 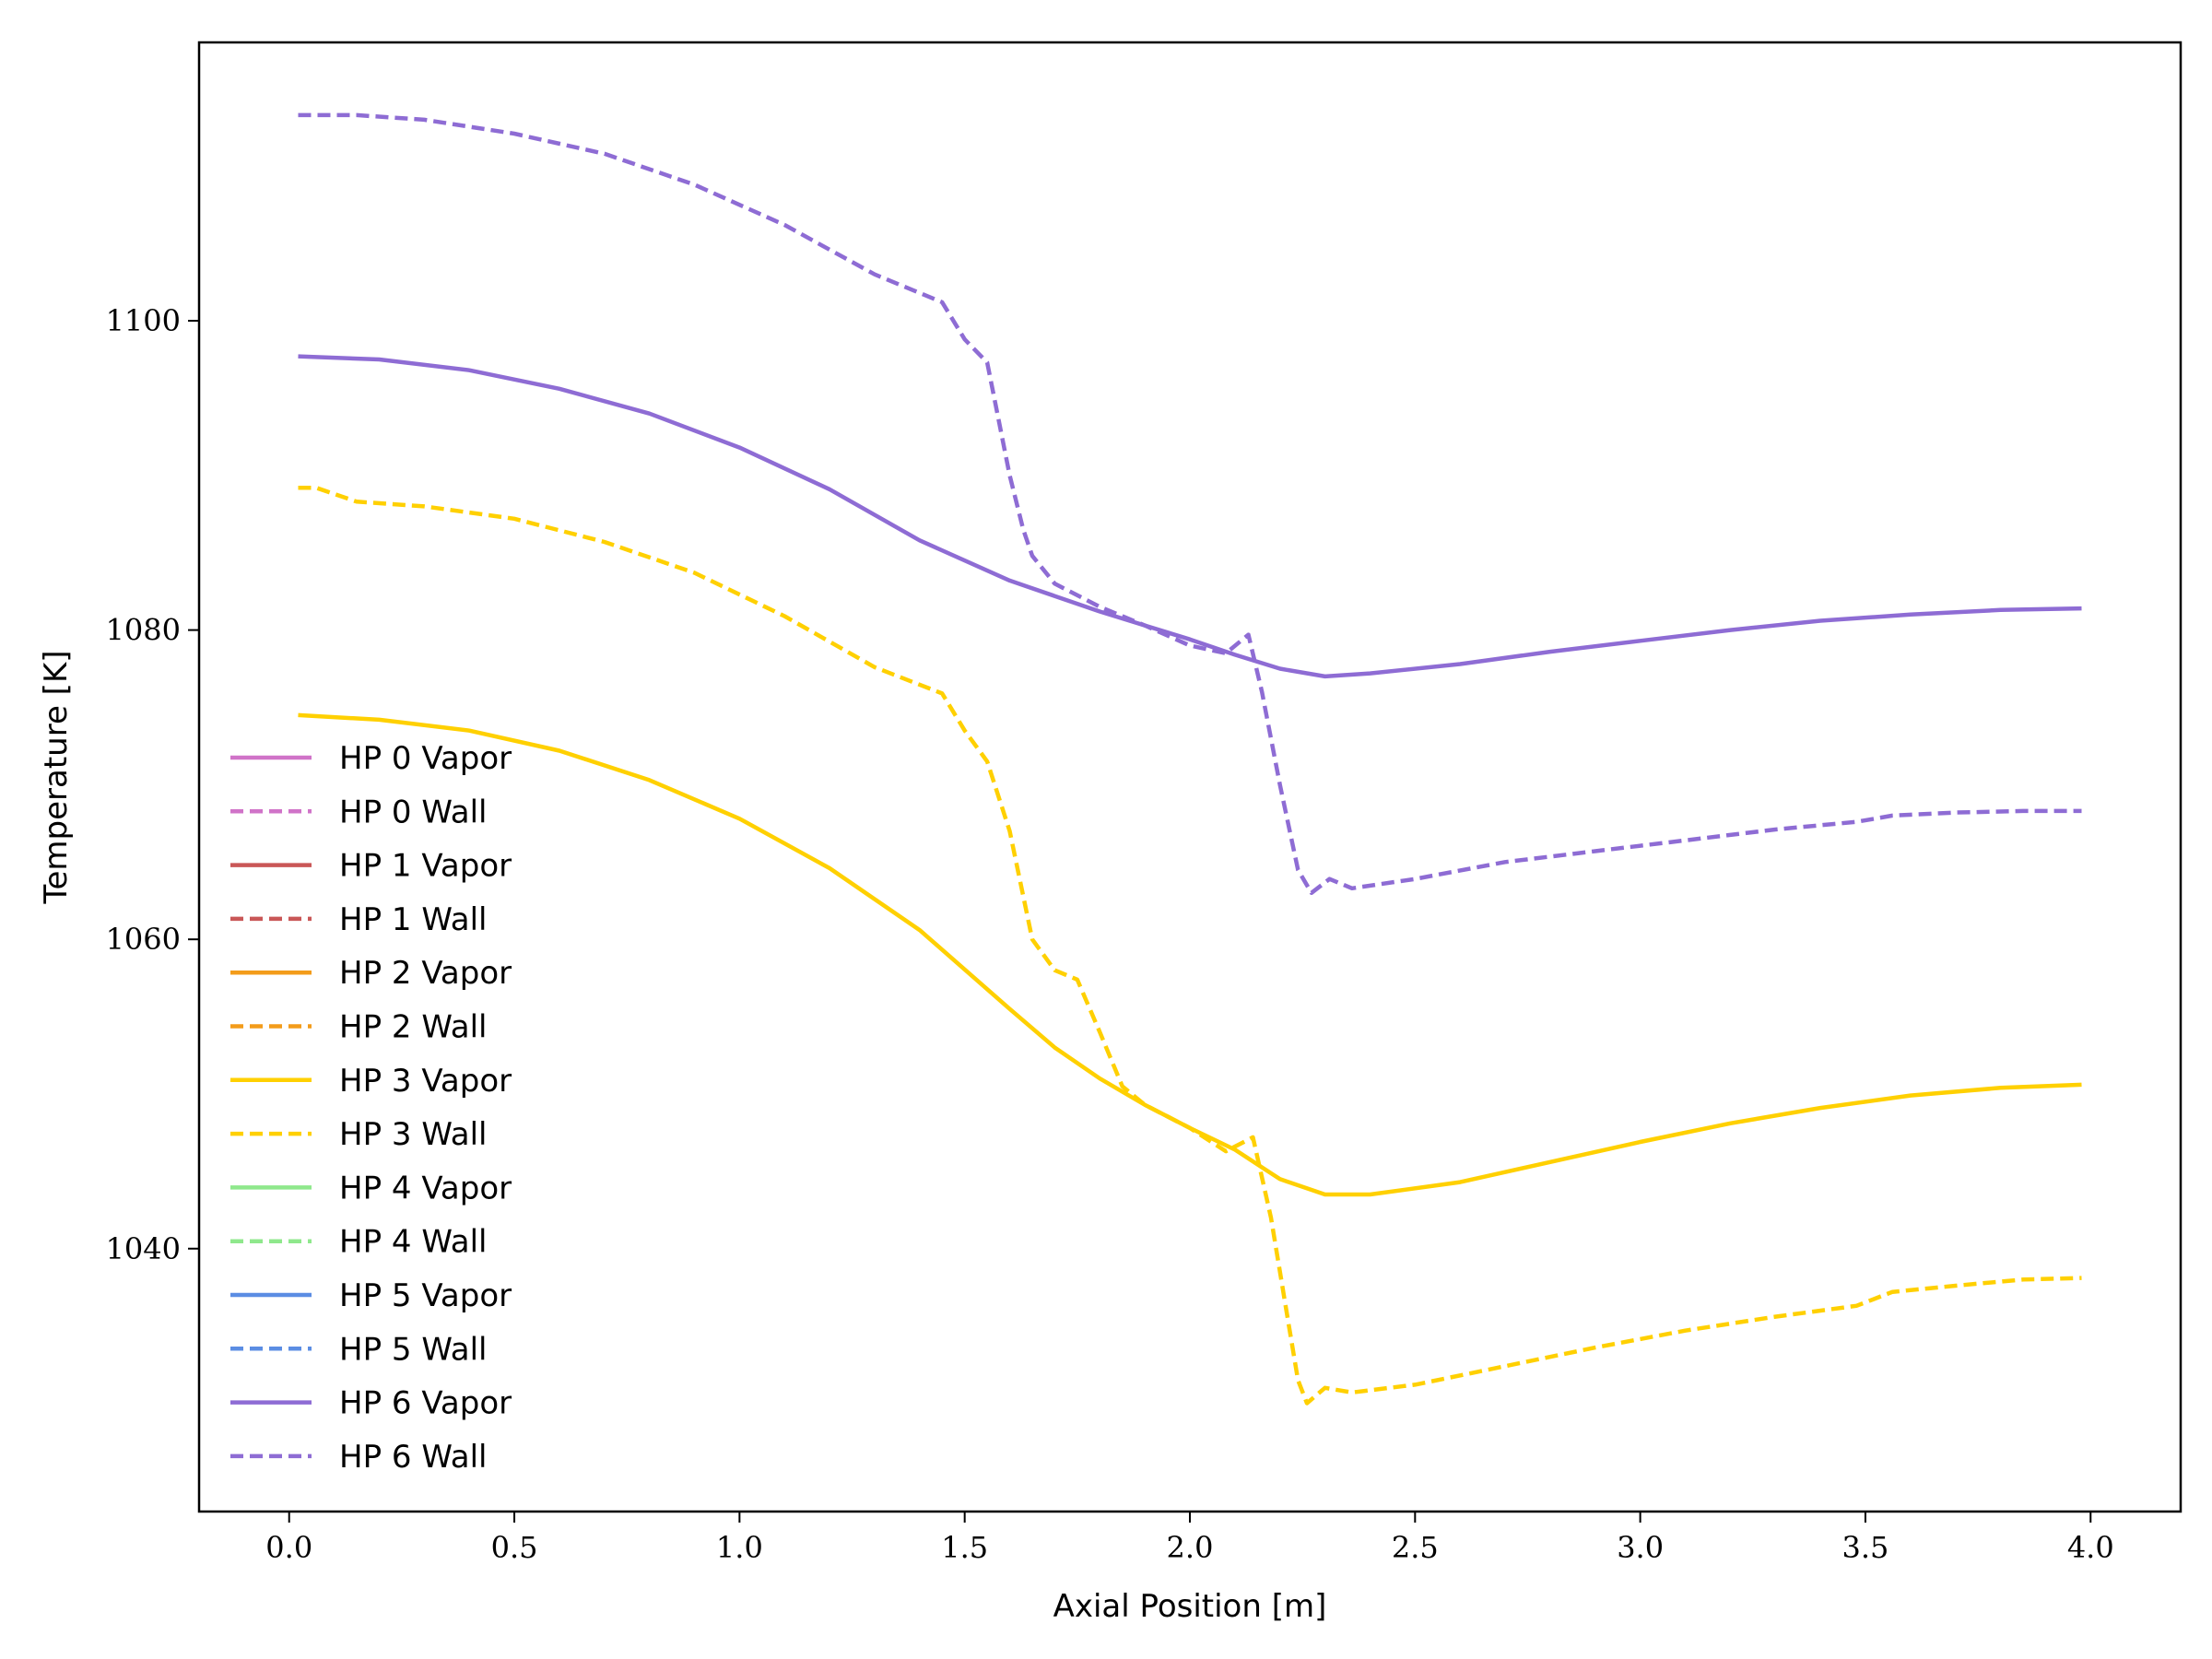 What do you see at coordinates (413, 1242) in the screenshot?
I see `legend-label: HP 4 Wall` at bounding box center [413, 1242].